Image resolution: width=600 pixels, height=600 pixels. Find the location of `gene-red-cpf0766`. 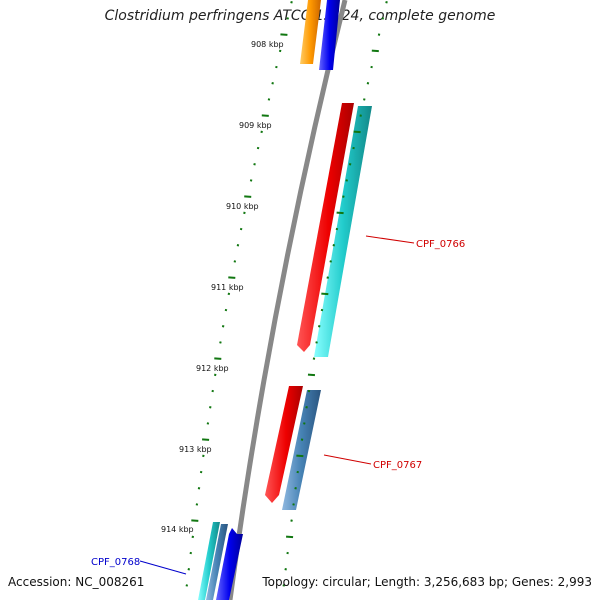

gene-red-cpf0766 is located at coordinates (325, 227).